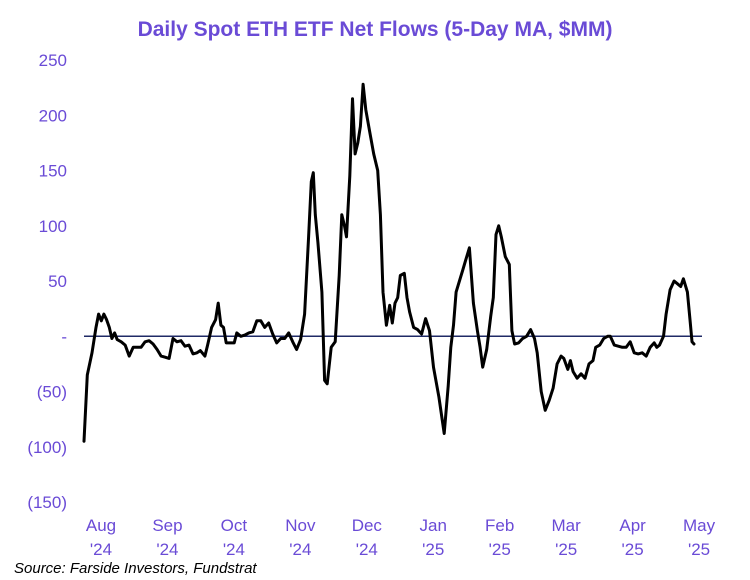  What do you see at coordinates (47, 447) in the screenshot?
I see `y-tick-label: (100)` at bounding box center [47, 447].